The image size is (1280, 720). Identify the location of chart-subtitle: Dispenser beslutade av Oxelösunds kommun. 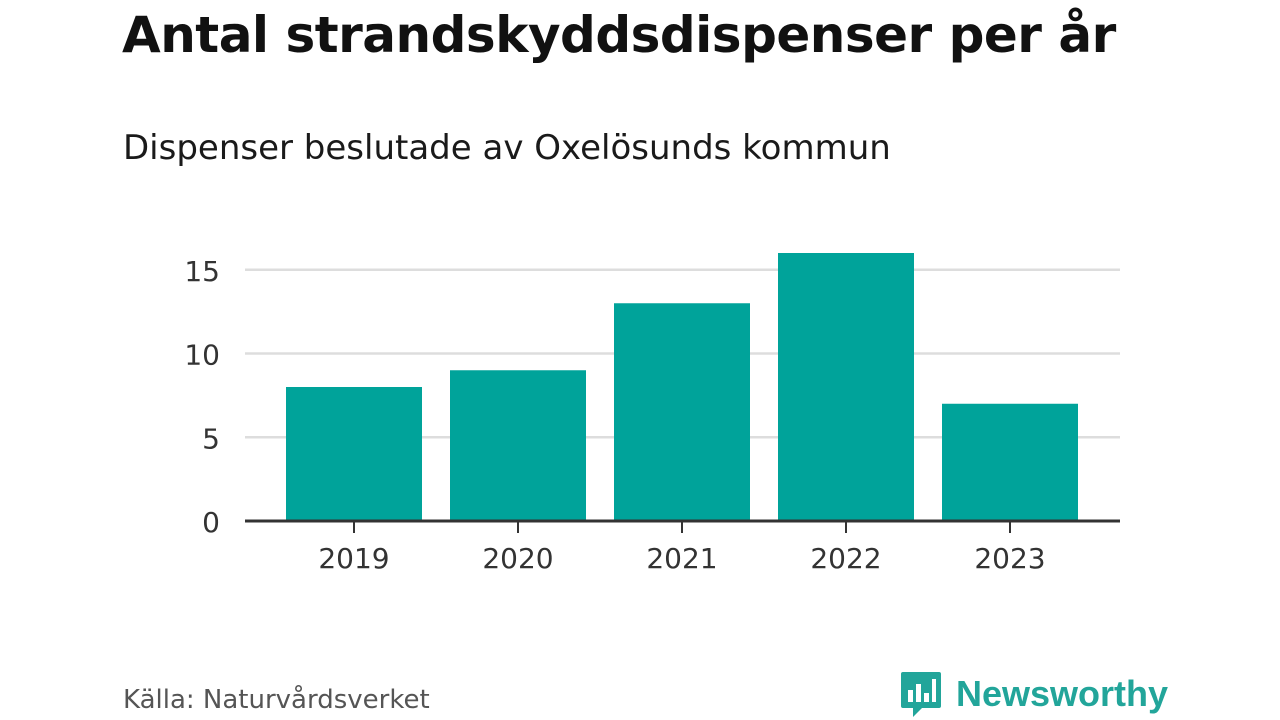
(507, 148).